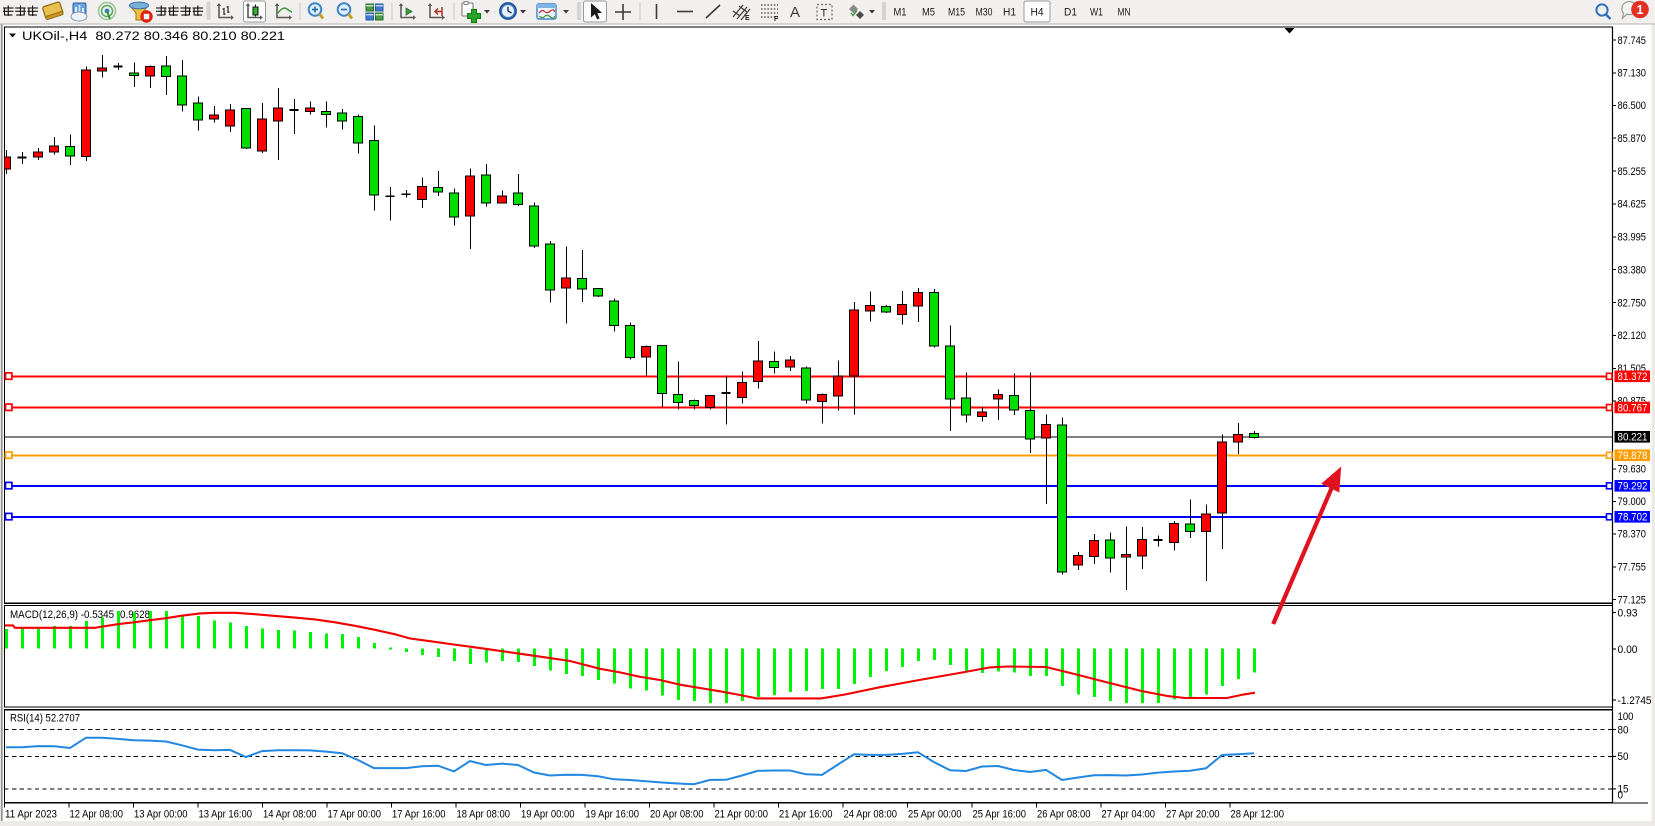  I want to click on svg-text: T, so click(824, 14).